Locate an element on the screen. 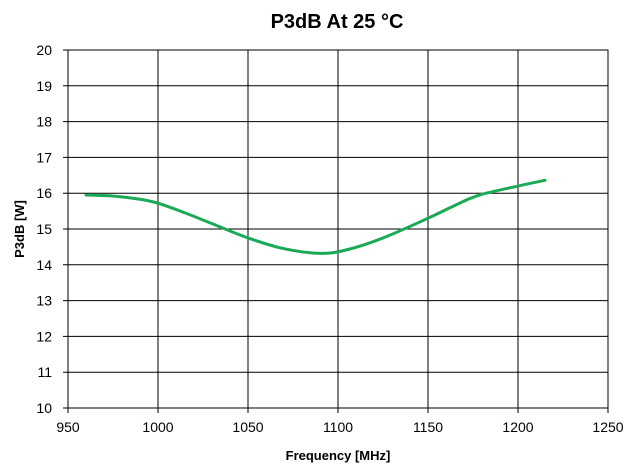 Image resolution: width=629 pixels, height=468 pixels. y-tick-label: 10 is located at coordinates (44, 408).